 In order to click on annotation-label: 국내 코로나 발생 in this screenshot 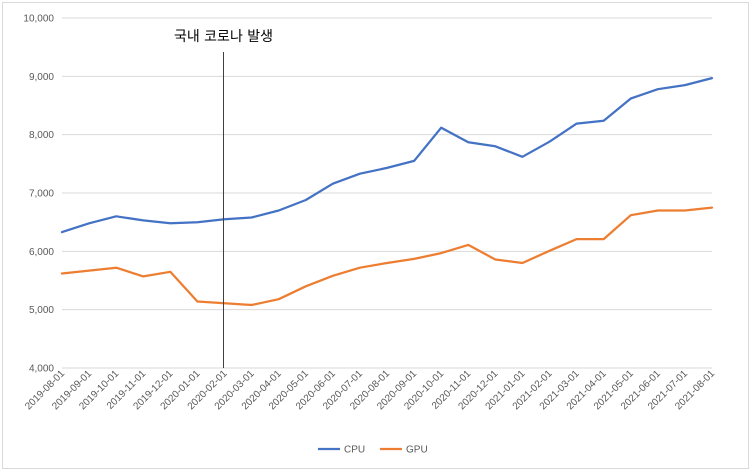, I will do `click(223, 37)`.